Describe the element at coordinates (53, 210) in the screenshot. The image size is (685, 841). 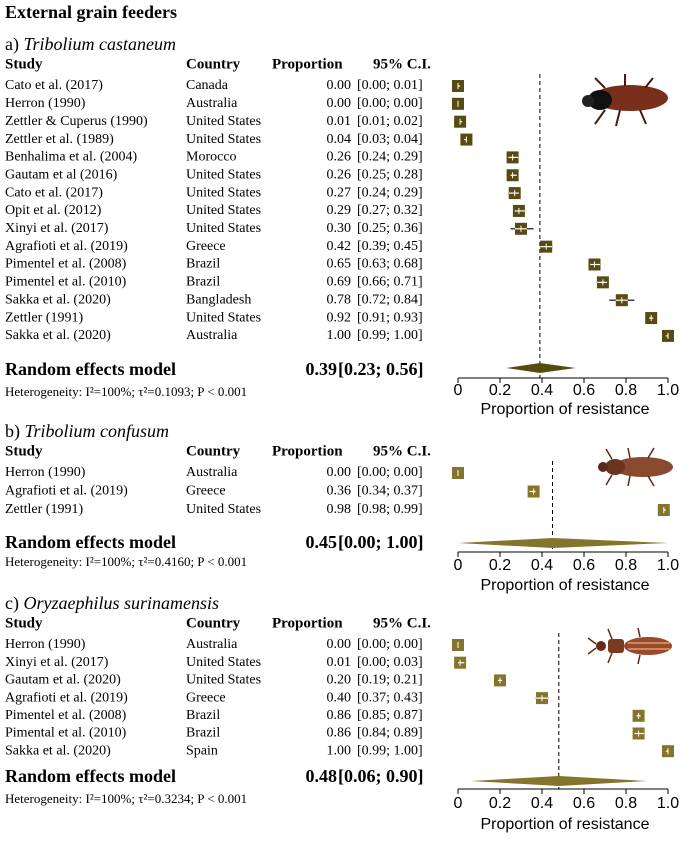
I see `study-name: Opit et al. (2012)` at that location.